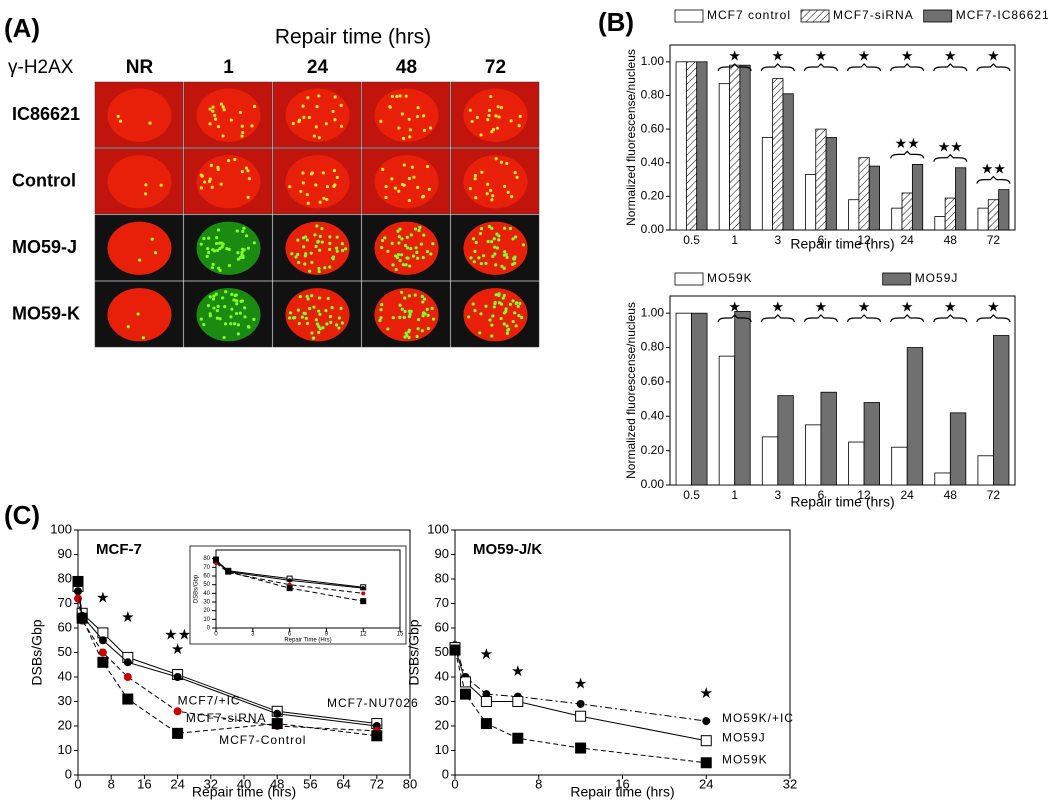 The image size is (1050, 803). I want to click on row-label: Control, so click(44, 181).